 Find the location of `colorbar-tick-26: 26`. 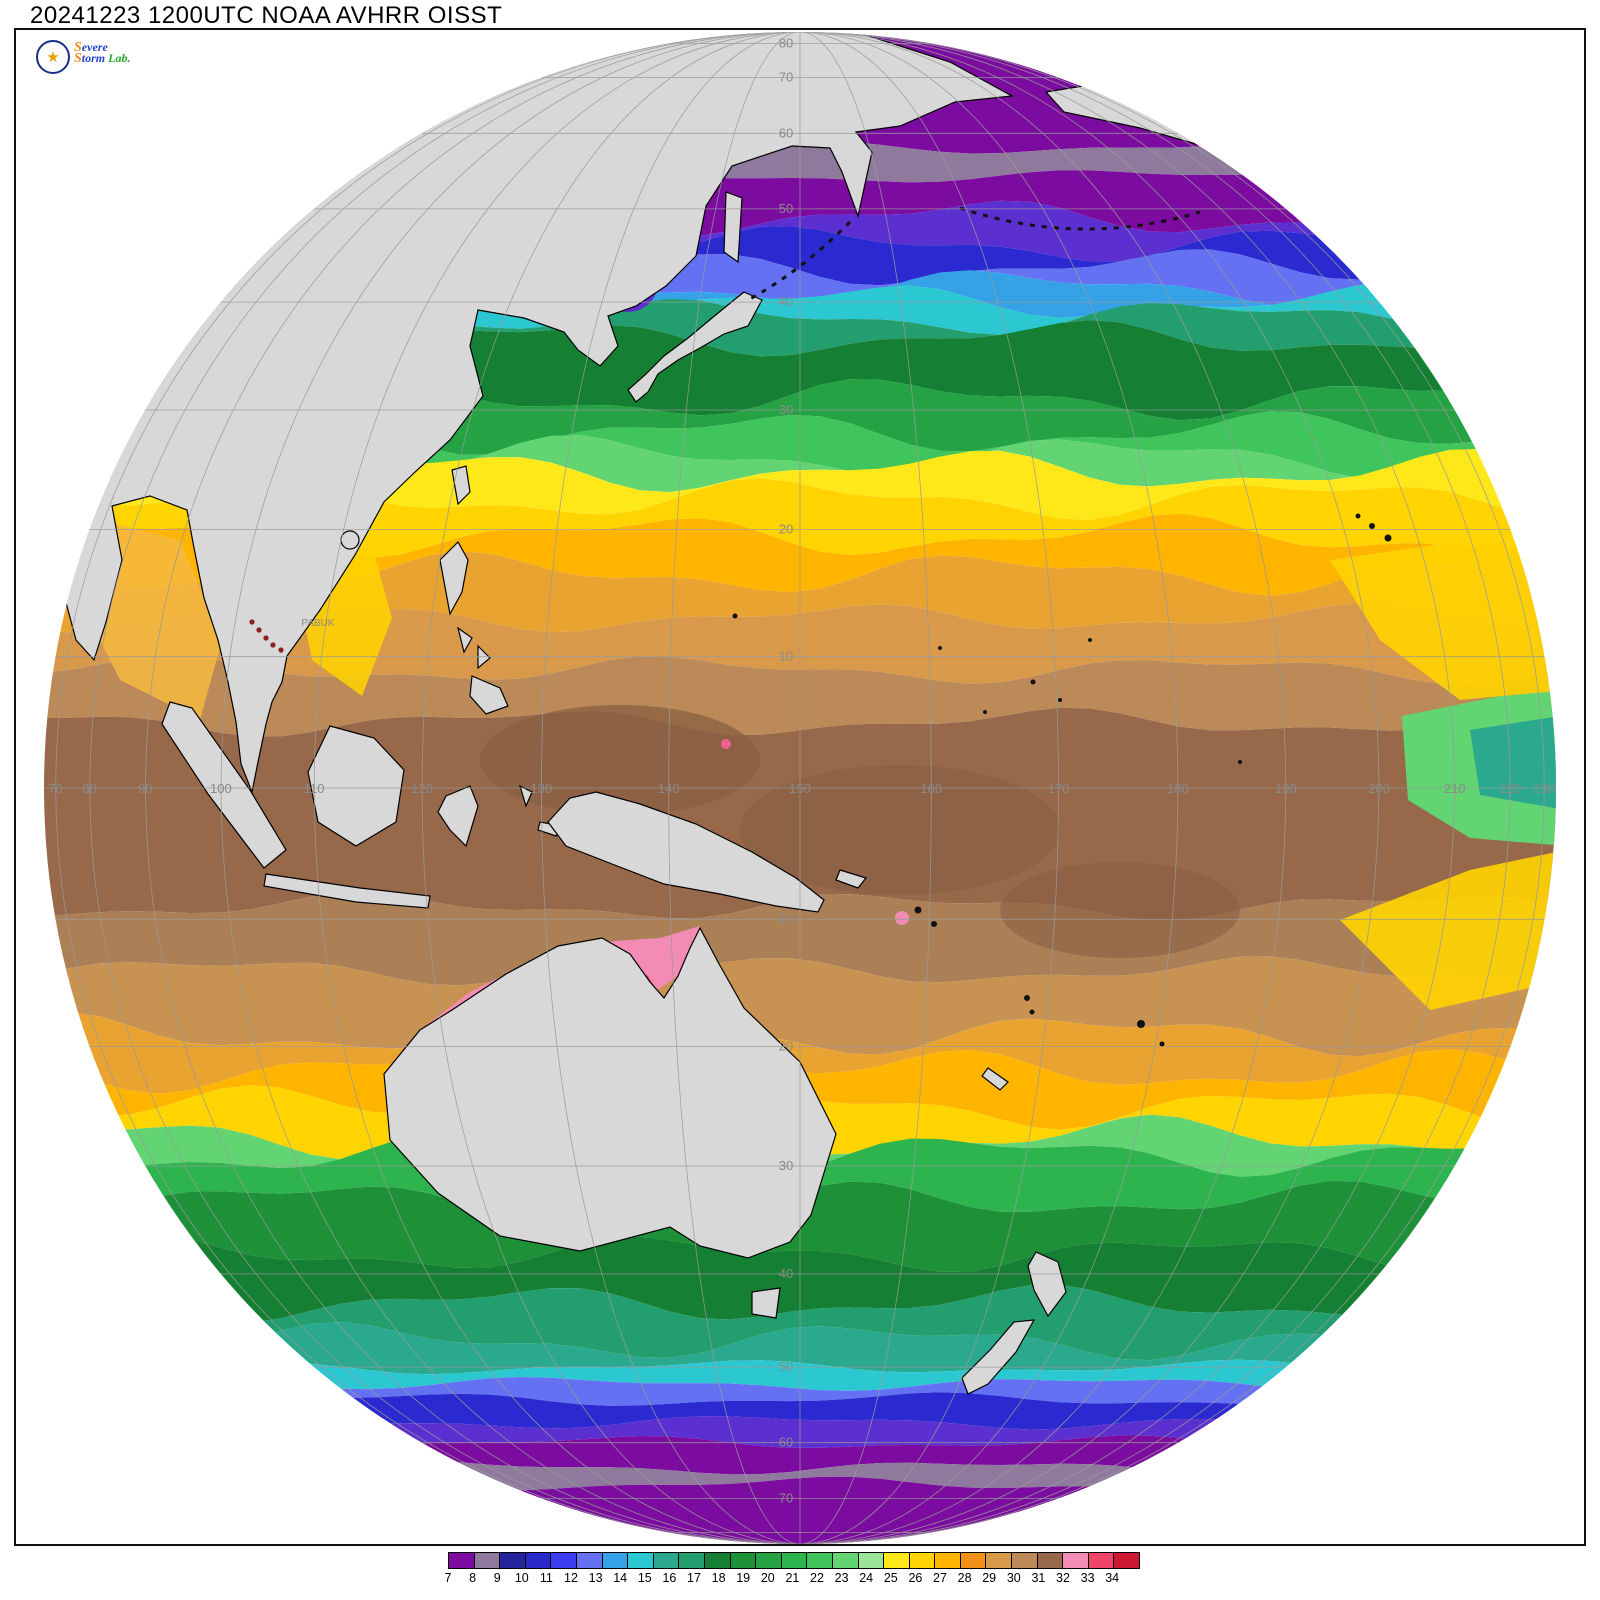

colorbar-tick-26: 26 is located at coordinates (915, 1578).